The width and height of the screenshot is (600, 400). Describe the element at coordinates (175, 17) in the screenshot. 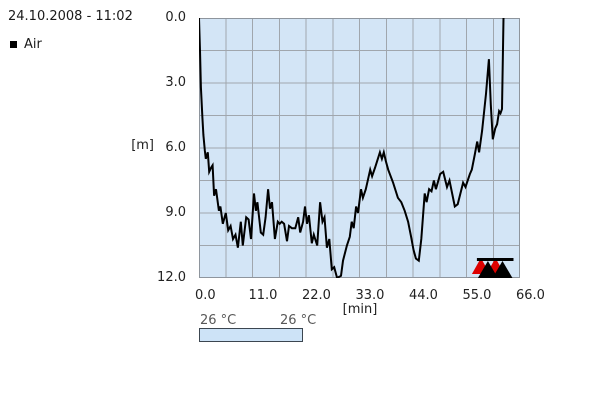

I see `y-tick-label: 0.0` at that location.